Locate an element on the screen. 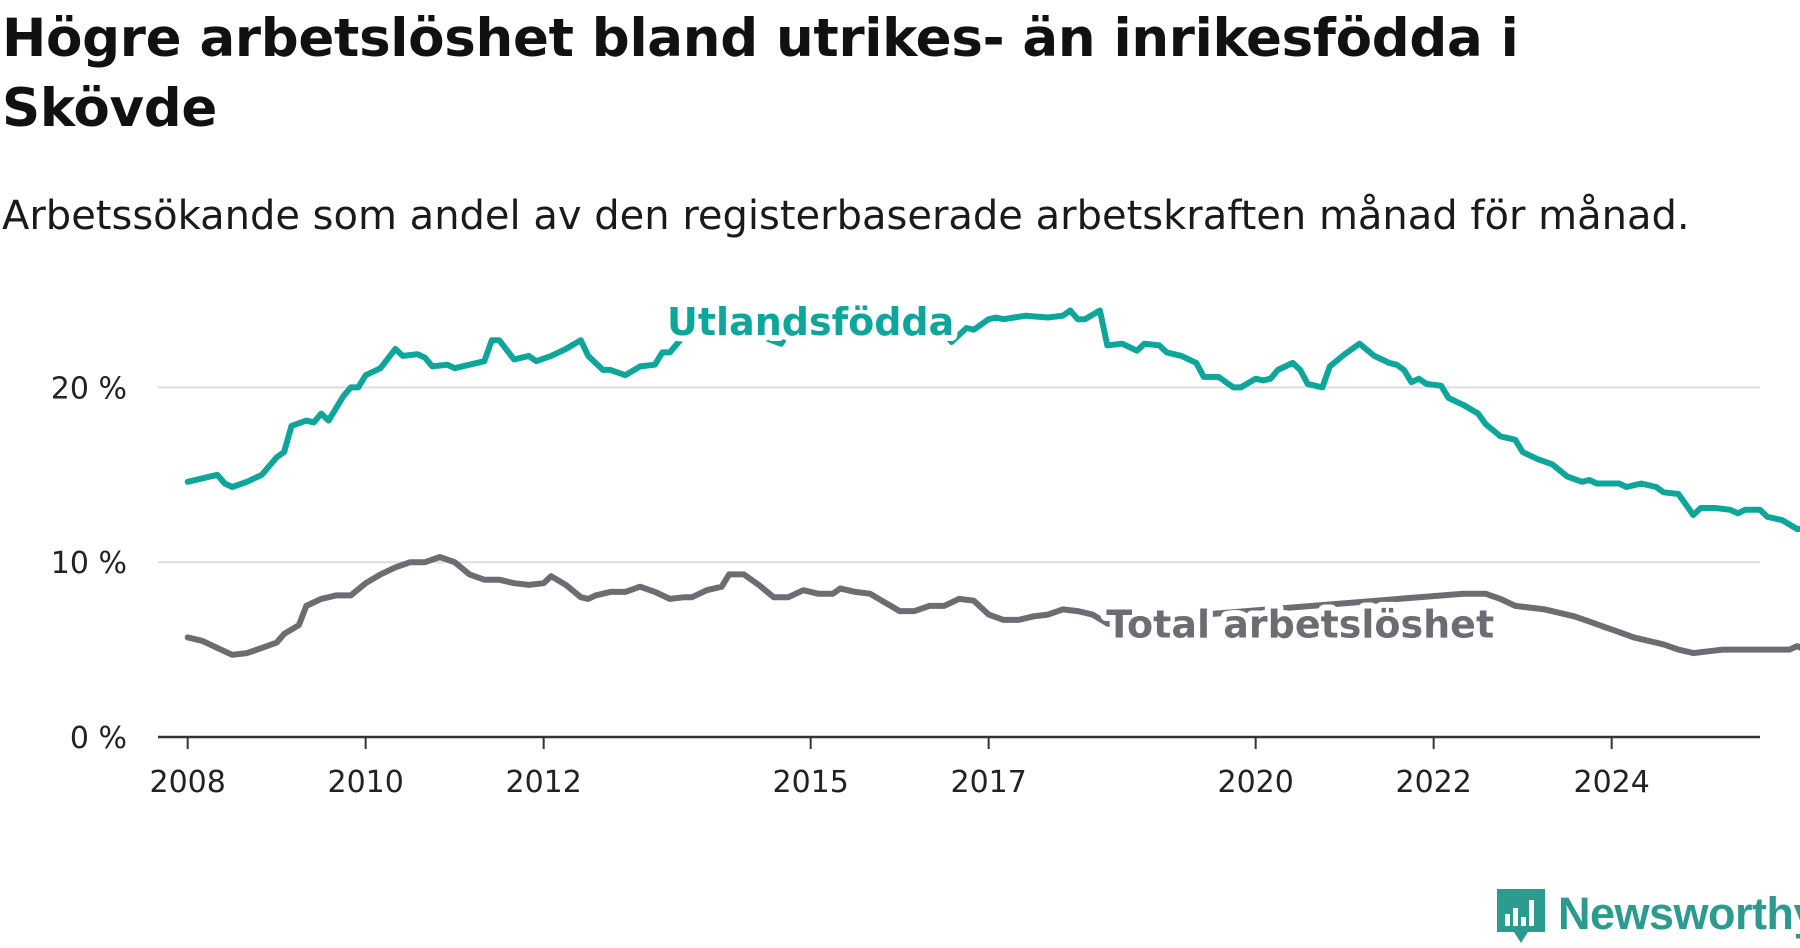 The height and width of the screenshot is (948, 1800). brand-name: Newsworthy is located at coordinates (1679, 913).